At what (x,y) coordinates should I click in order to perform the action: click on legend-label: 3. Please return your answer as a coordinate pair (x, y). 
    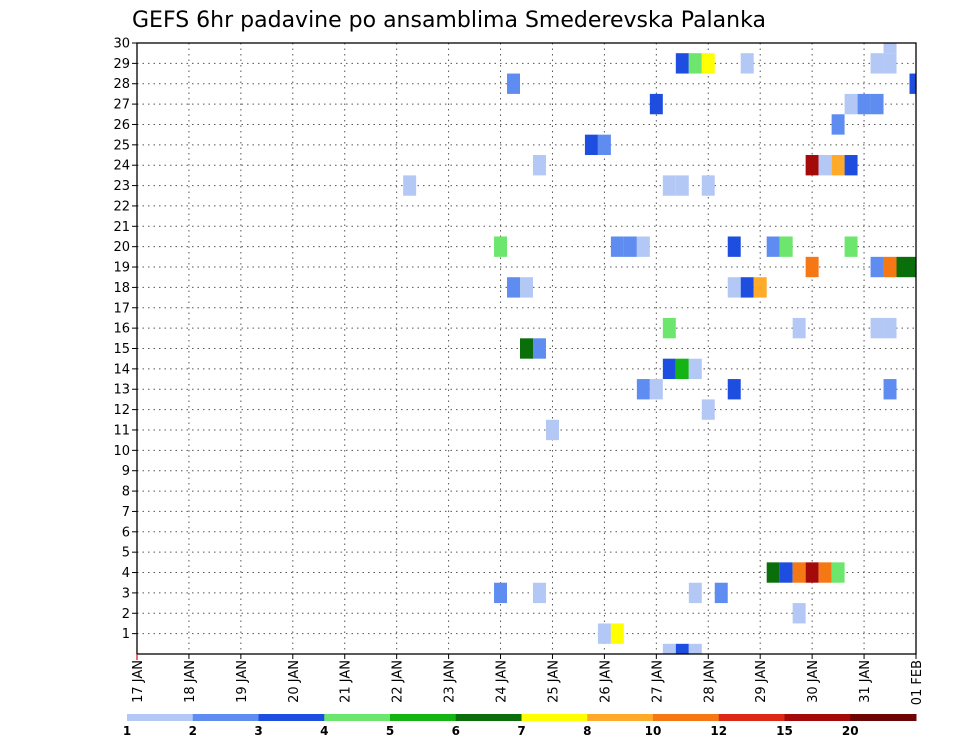
    Looking at the image, I should click on (258, 731).